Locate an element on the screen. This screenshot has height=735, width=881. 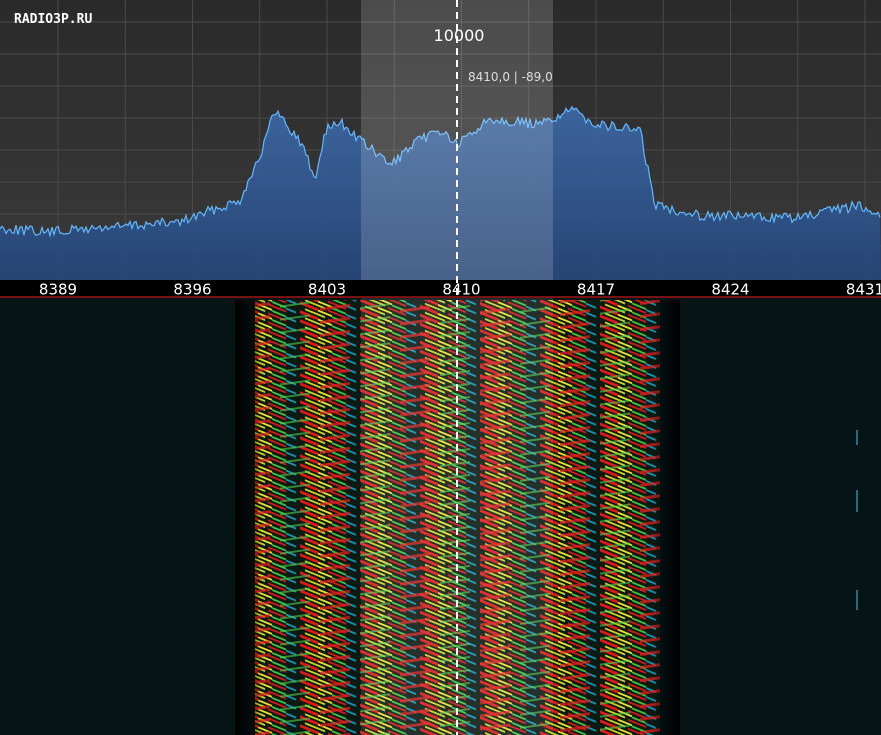
frequency-label: 8389 is located at coordinates (58, 290).